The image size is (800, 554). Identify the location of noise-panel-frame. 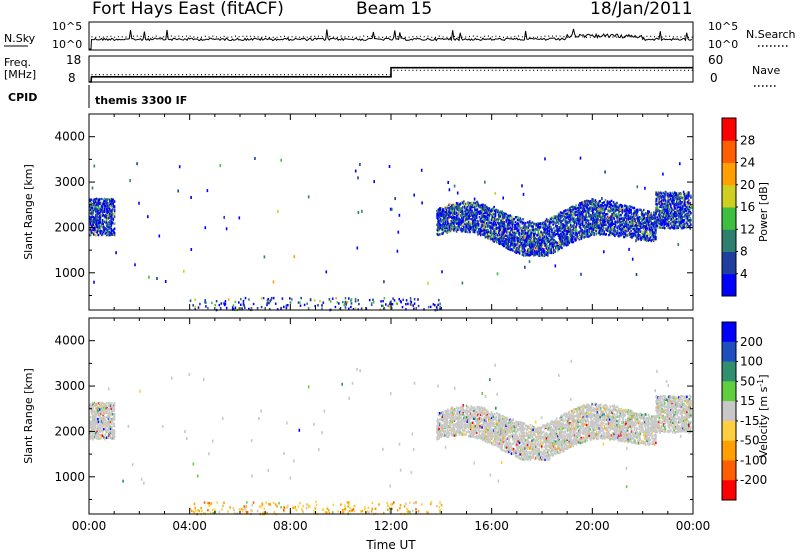
(391, 36).